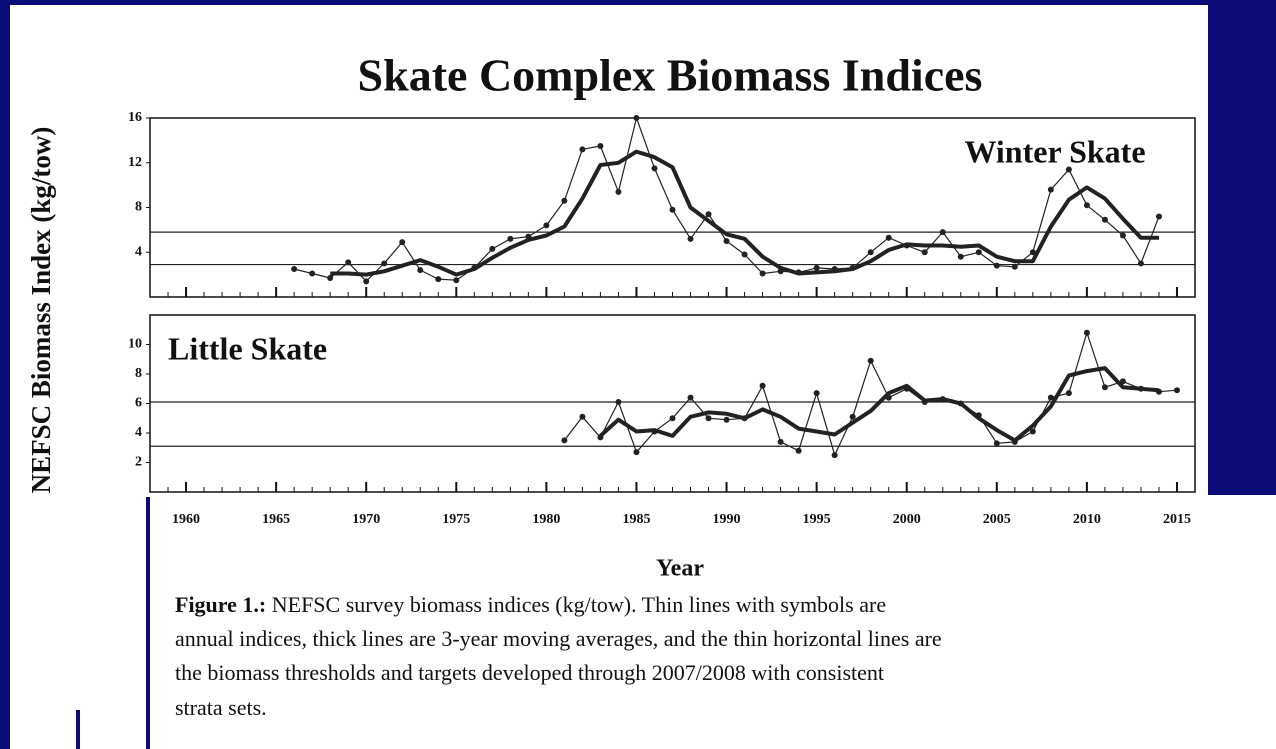  What do you see at coordinates (907, 519) in the screenshot?
I see `x-tick-label: 2000` at bounding box center [907, 519].